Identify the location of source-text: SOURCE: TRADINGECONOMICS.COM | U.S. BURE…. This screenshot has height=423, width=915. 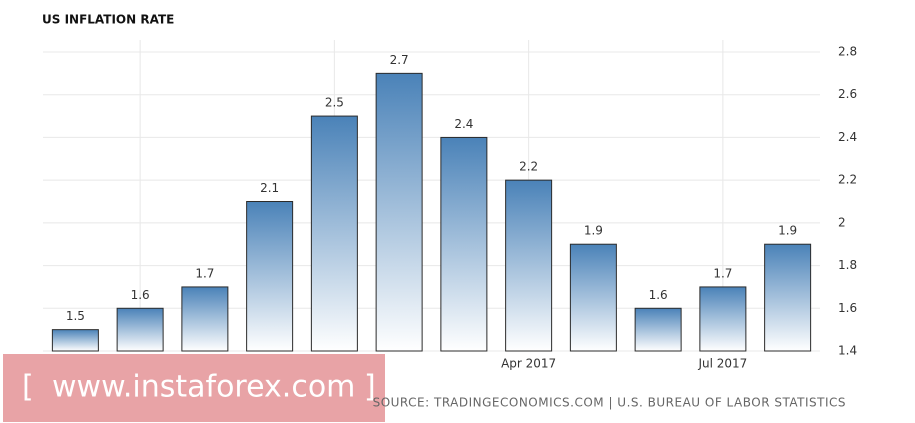
(609, 403).